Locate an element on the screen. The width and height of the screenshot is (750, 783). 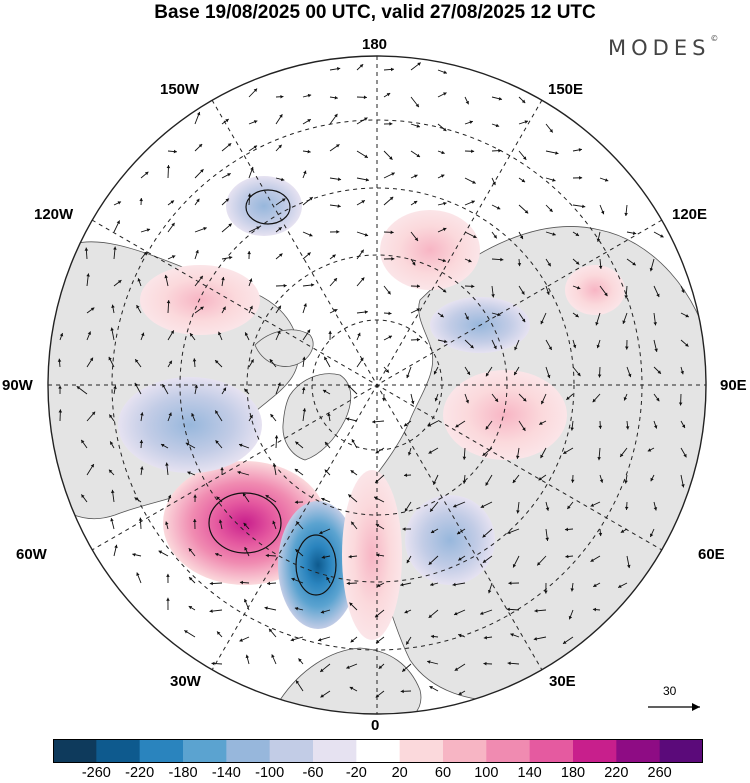
lon-label-0: 0 is located at coordinates (375, 725).